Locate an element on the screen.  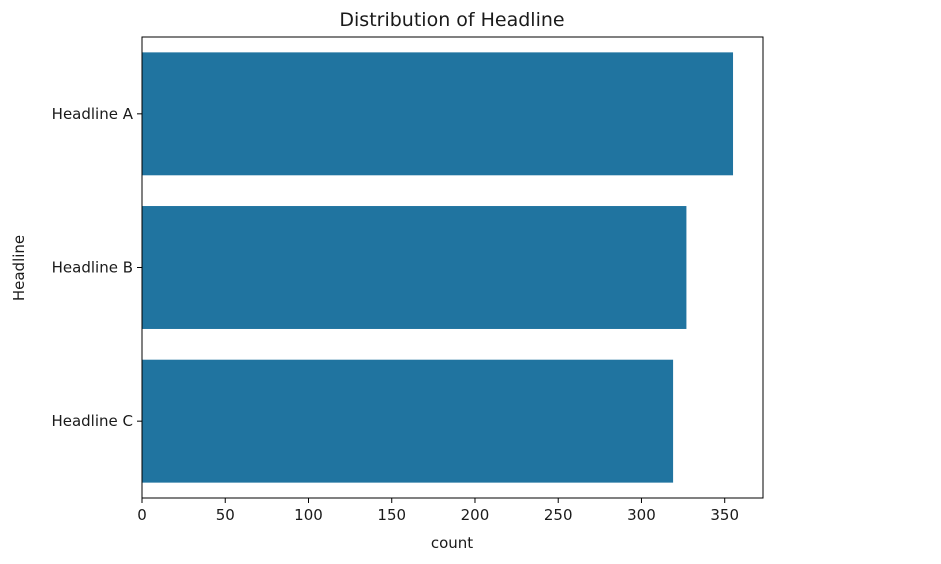
x-tick-label: 150 is located at coordinates (391, 515).